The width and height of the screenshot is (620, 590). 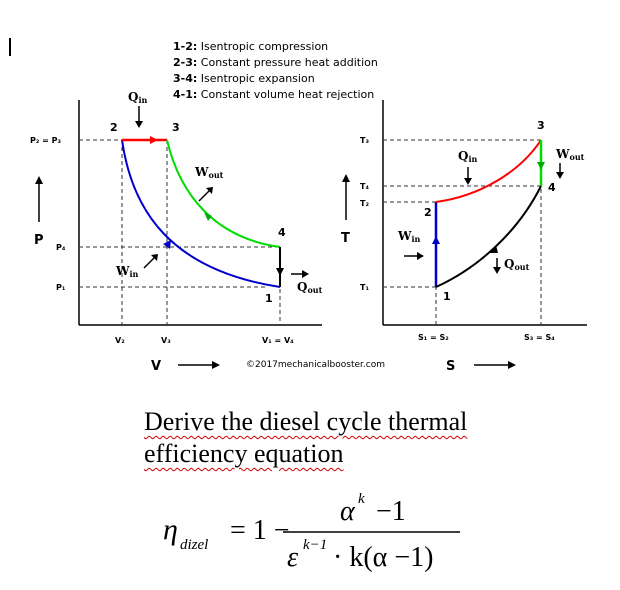 I want to click on ts-tick-s3-s4: S₃ = S₄, so click(x=539, y=337).